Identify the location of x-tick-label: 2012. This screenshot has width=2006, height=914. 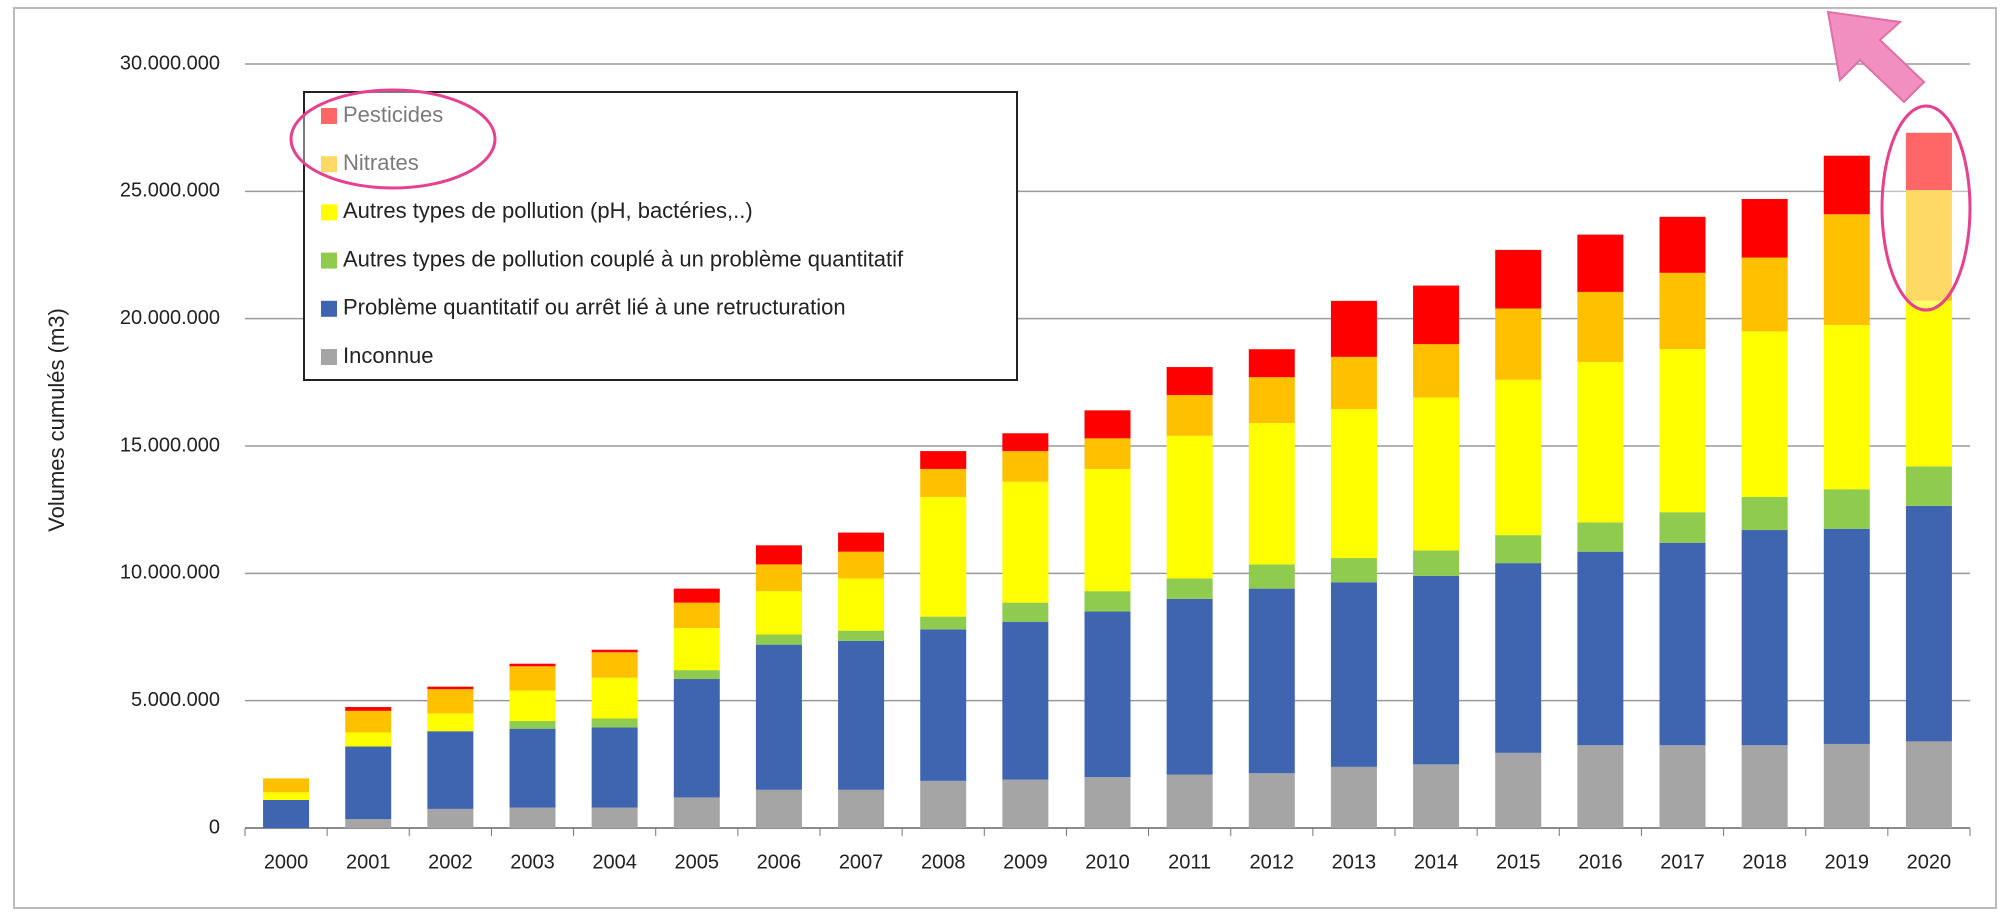
(1272, 862).